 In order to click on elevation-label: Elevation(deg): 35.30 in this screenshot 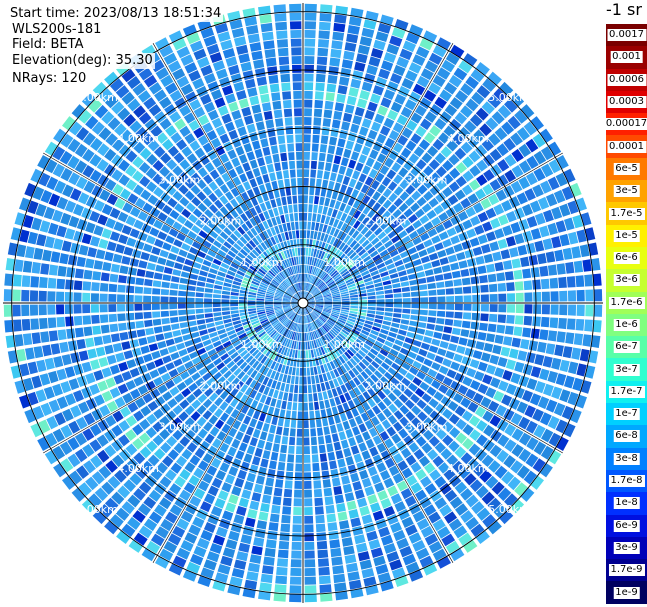, I will do `click(82, 61)`.